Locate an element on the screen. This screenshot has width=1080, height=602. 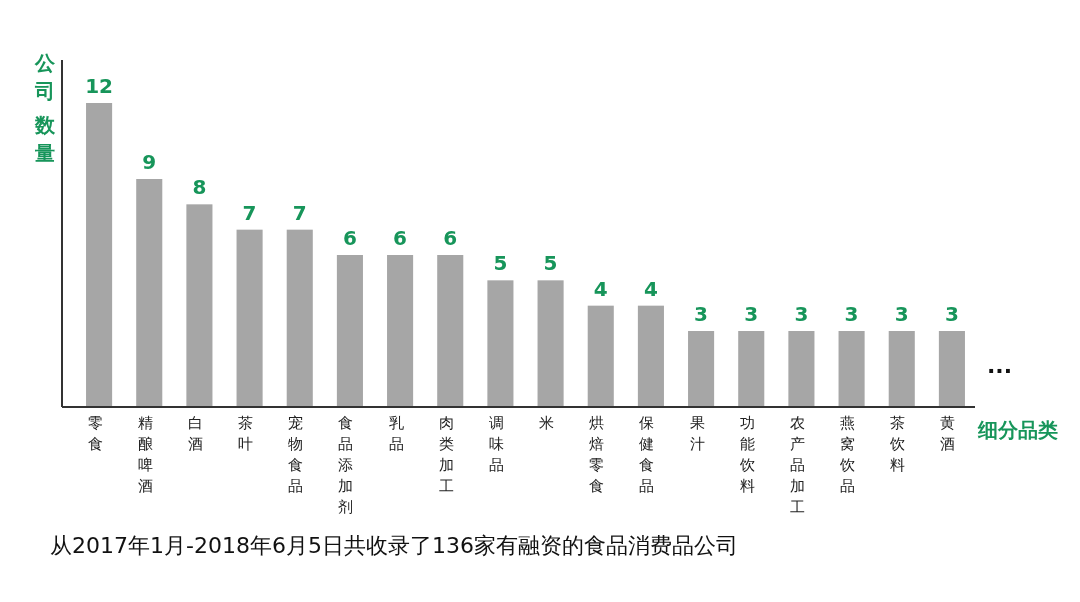
text: 从2017年1月-2018年6月5日共收录了136家有融资的食品消费品公司 is located at coordinates (394, 545).